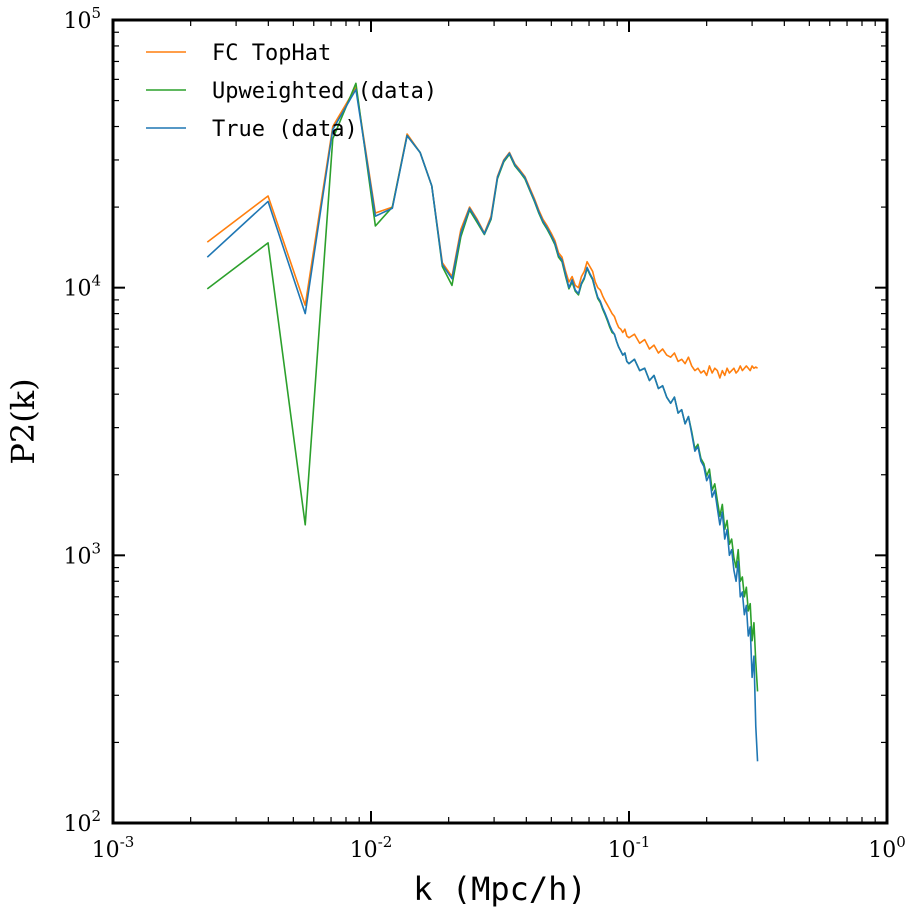  Describe the element at coordinates (285, 129) in the screenshot. I see `legend-label: True (data)` at that location.